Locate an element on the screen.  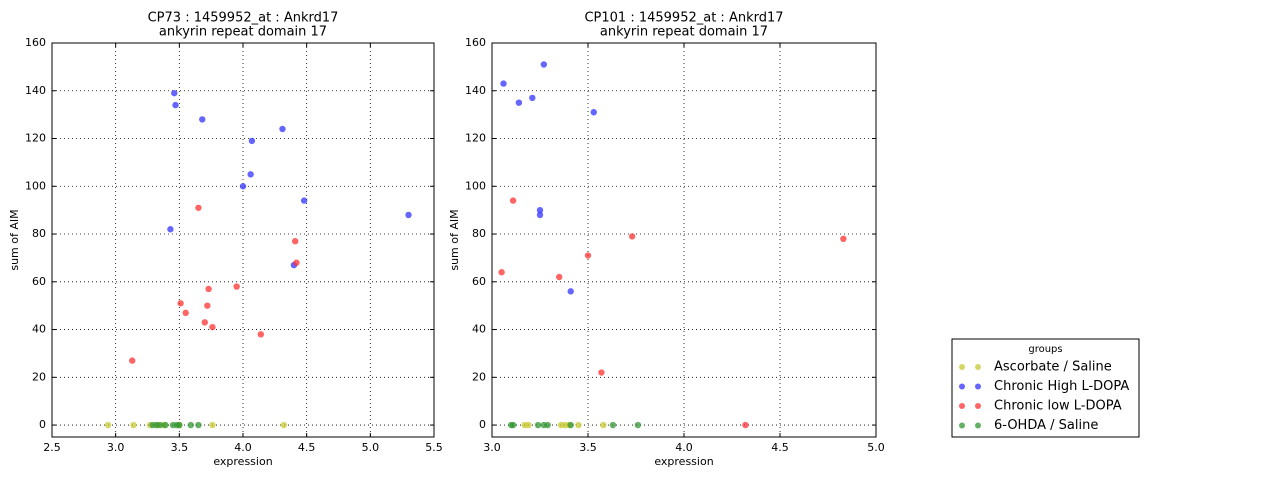
legend-title: groups is located at coordinates (1045, 349).